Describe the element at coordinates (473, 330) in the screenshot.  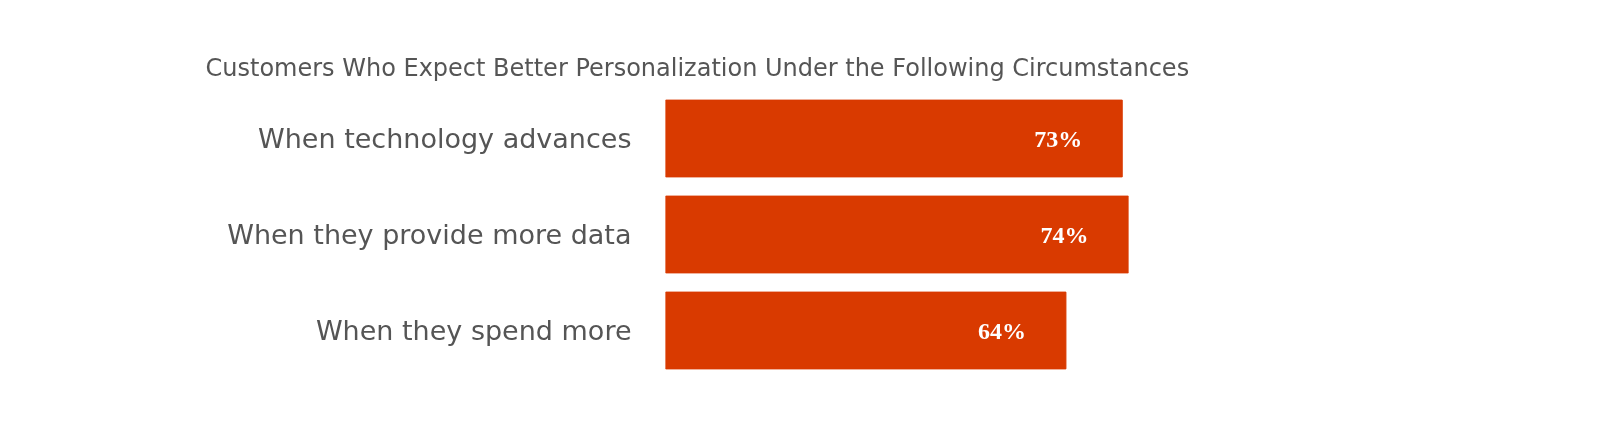
I see `y-tick-label: When they spend more` at that location.